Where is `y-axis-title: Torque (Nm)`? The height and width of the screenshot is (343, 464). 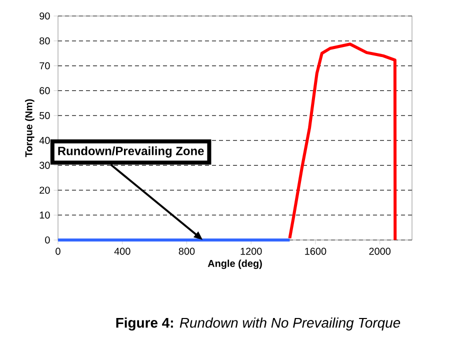 y-axis-title: Torque (Nm) is located at coordinates (29, 128).